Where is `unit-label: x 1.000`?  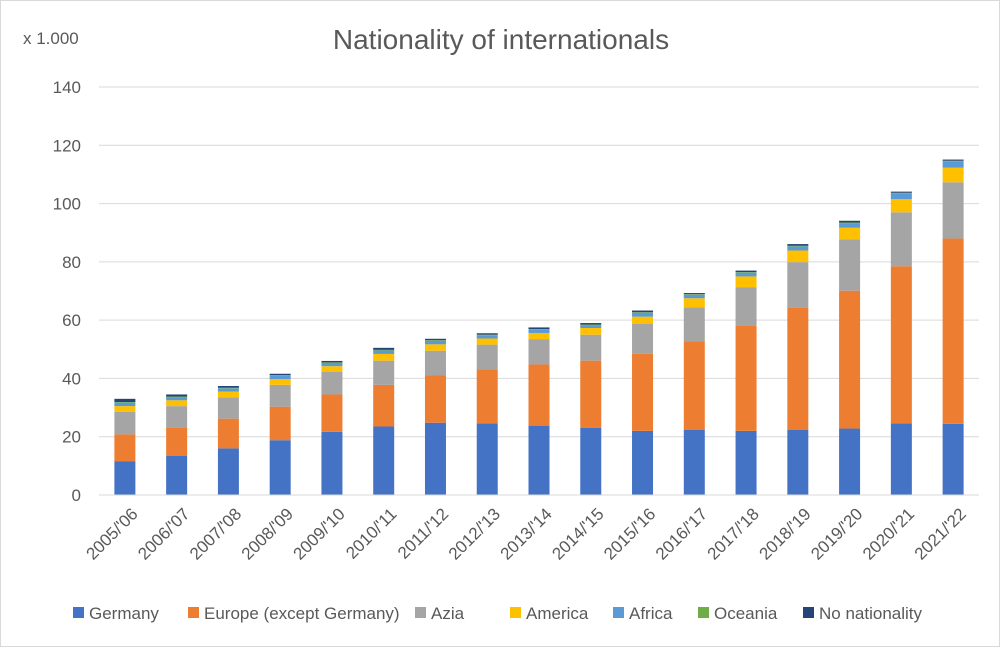 unit-label: x 1.000 is located at coordinates (51, 38).